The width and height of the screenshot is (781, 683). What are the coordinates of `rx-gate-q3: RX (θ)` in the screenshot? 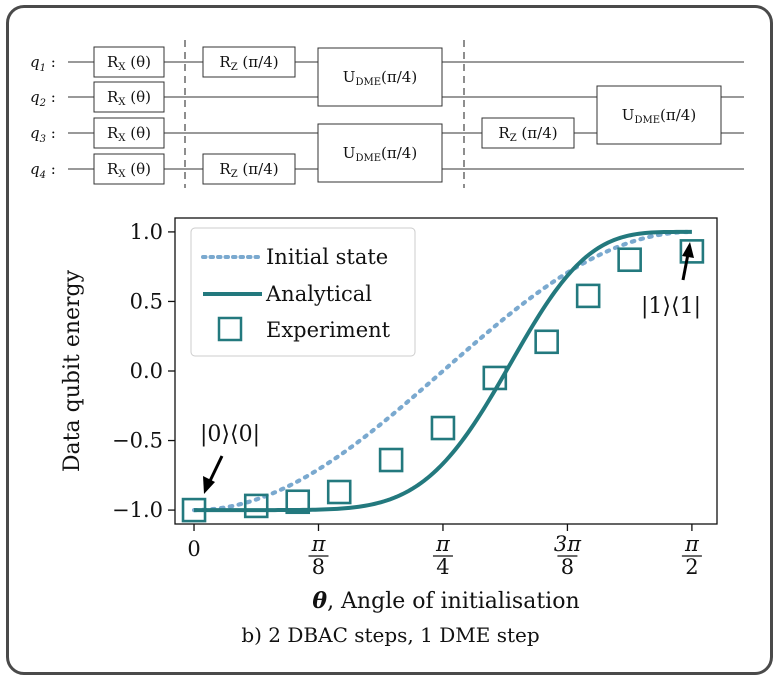 It's located at (129, 133).